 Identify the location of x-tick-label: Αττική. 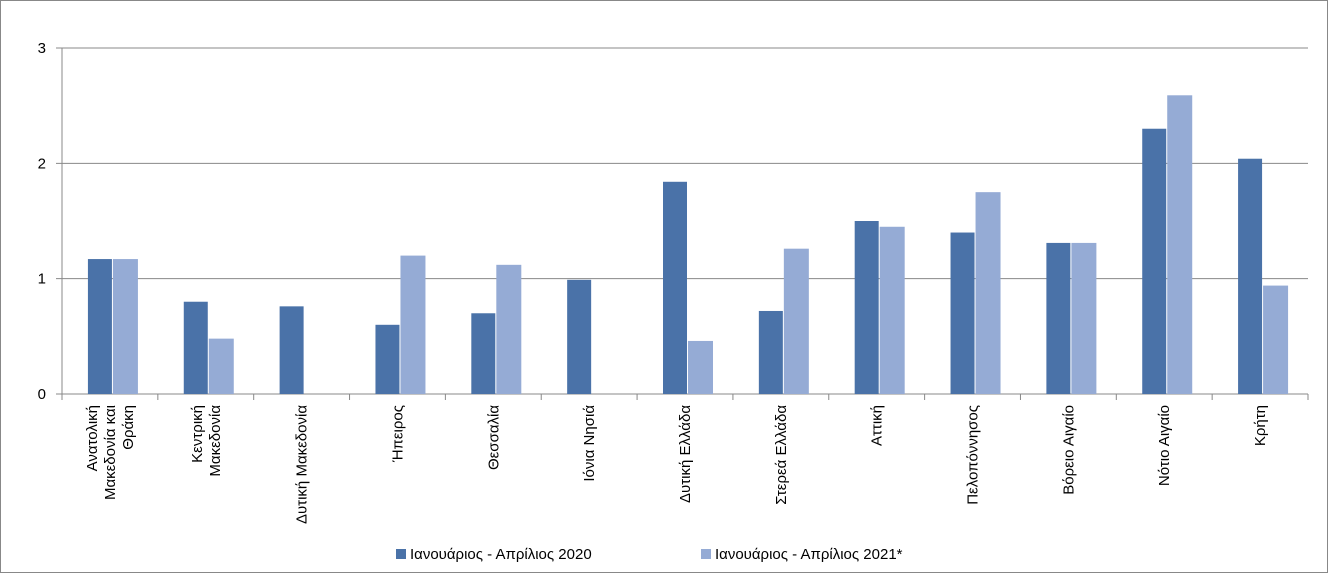
(877, 425).